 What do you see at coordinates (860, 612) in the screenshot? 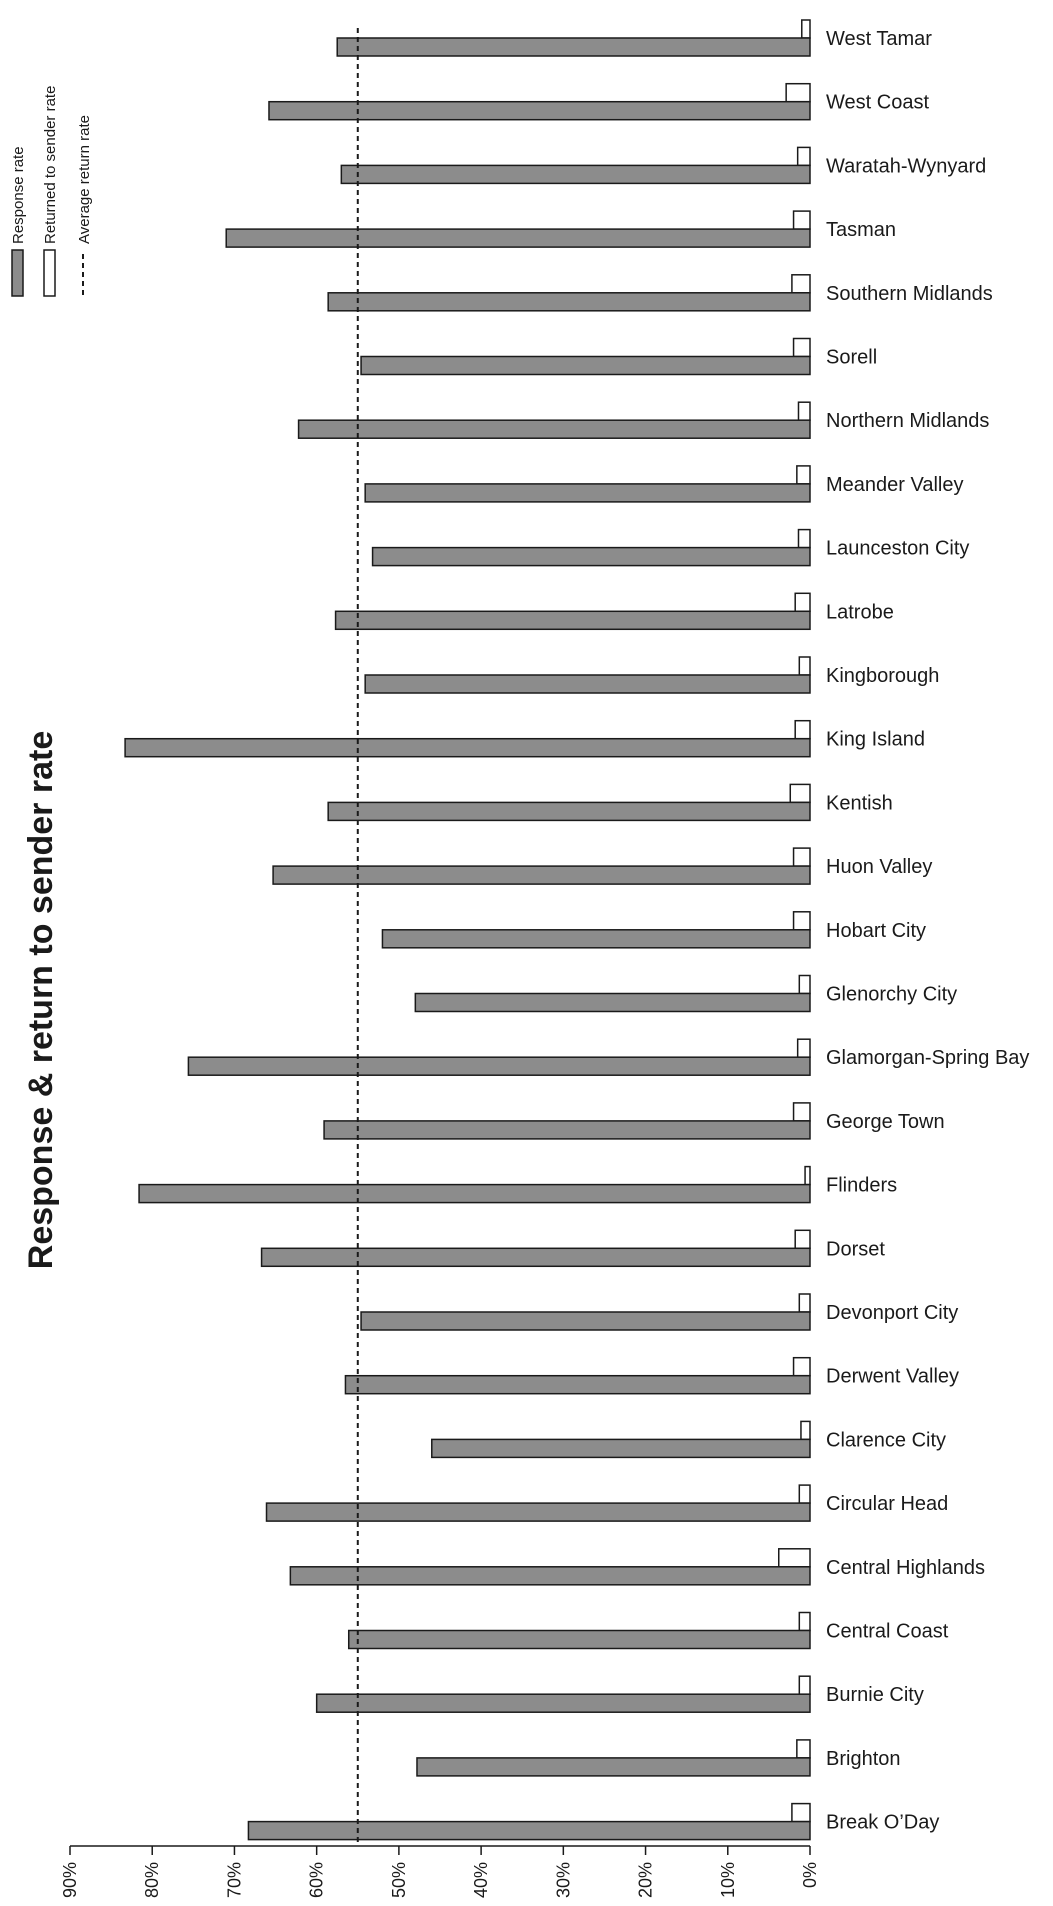
I see `category-label-latrobe: Latrobe` at bounding box center [860, 612].